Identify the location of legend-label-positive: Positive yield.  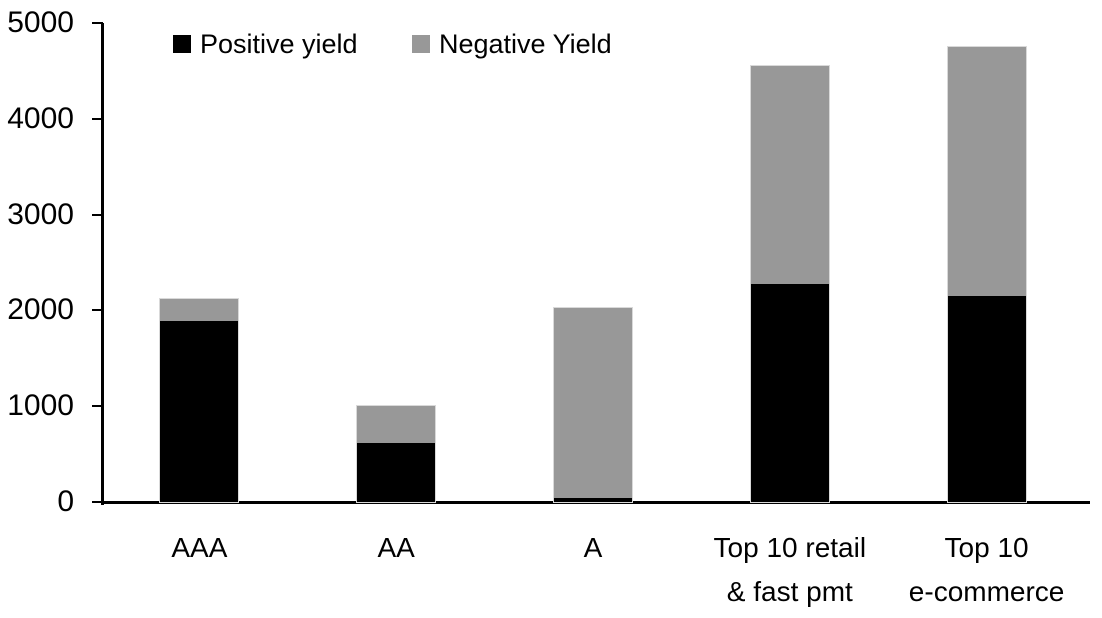
(279, 44).